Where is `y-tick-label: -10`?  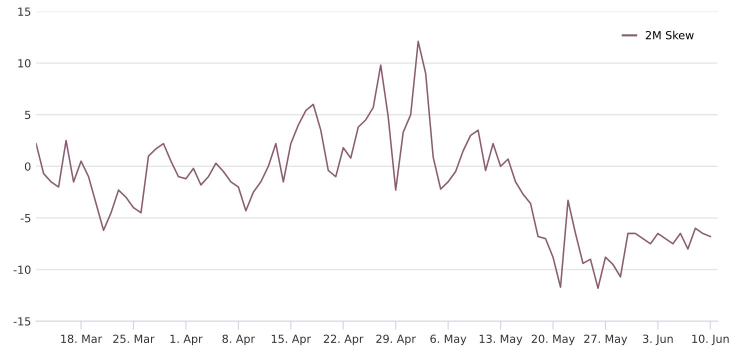
y-tick-label: -10 is located at coordinates (22, 270).